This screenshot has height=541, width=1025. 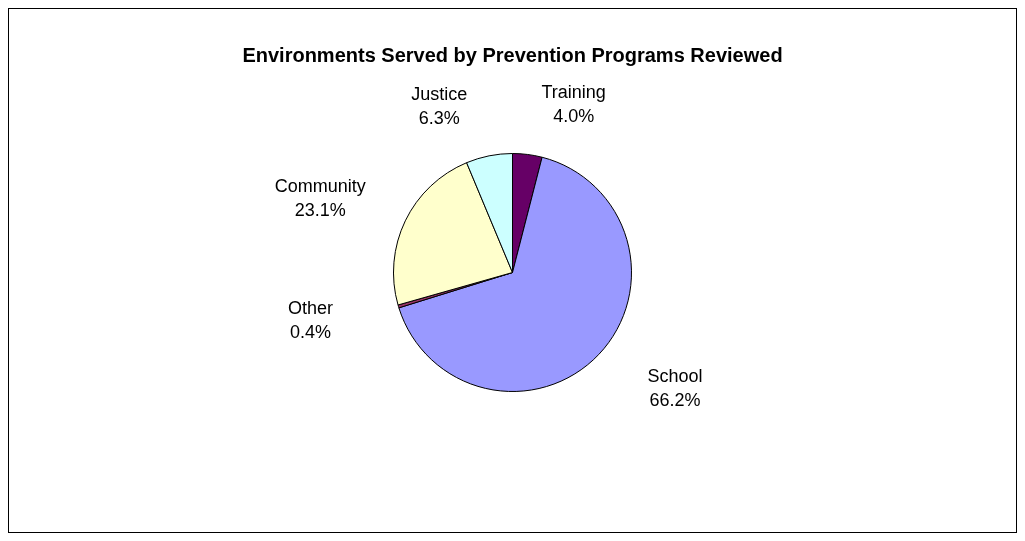 What do you see at coordinates (439, 117) in the screenshot?
I see `data-label: 6.3%` at bounding box center [439, 117].